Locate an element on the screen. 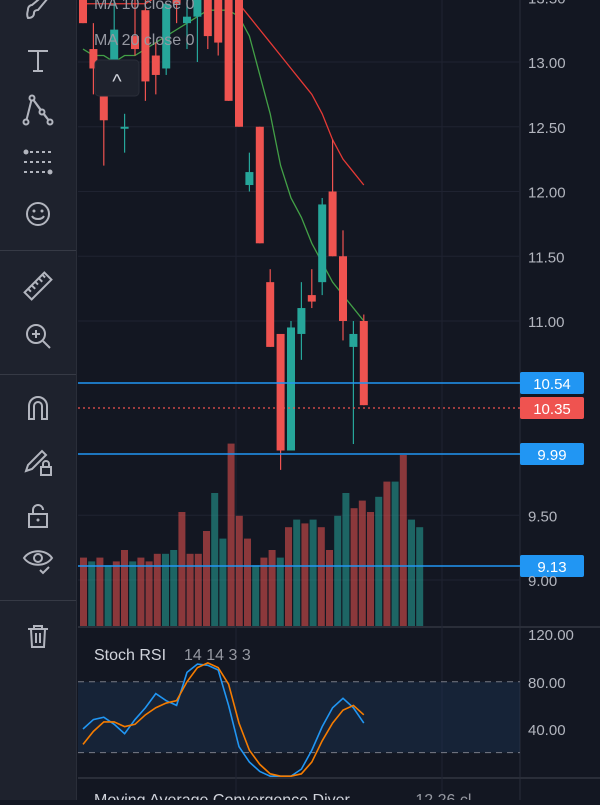 The image size is (600, 805). macd-value: -12.26 cl is located at coordinates (440, 796).